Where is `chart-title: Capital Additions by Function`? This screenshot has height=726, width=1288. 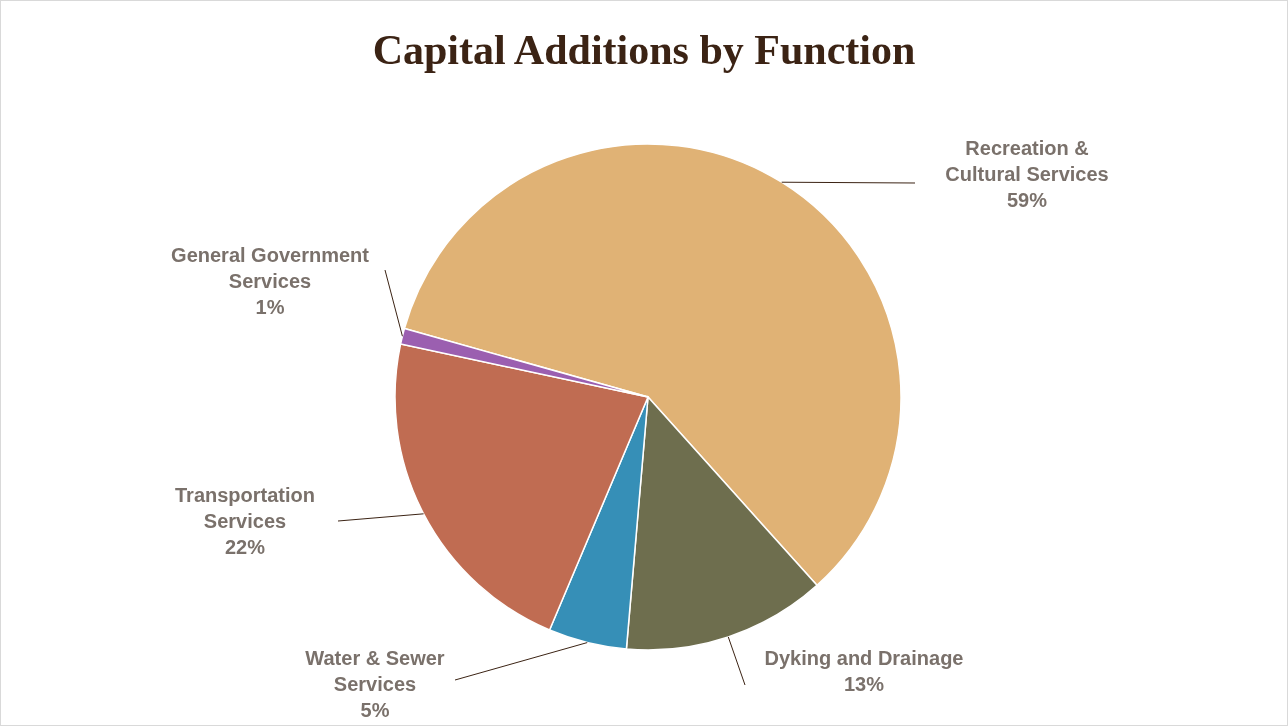 chart-title: Capital Additions by Function is located at coordinates (644, 50).